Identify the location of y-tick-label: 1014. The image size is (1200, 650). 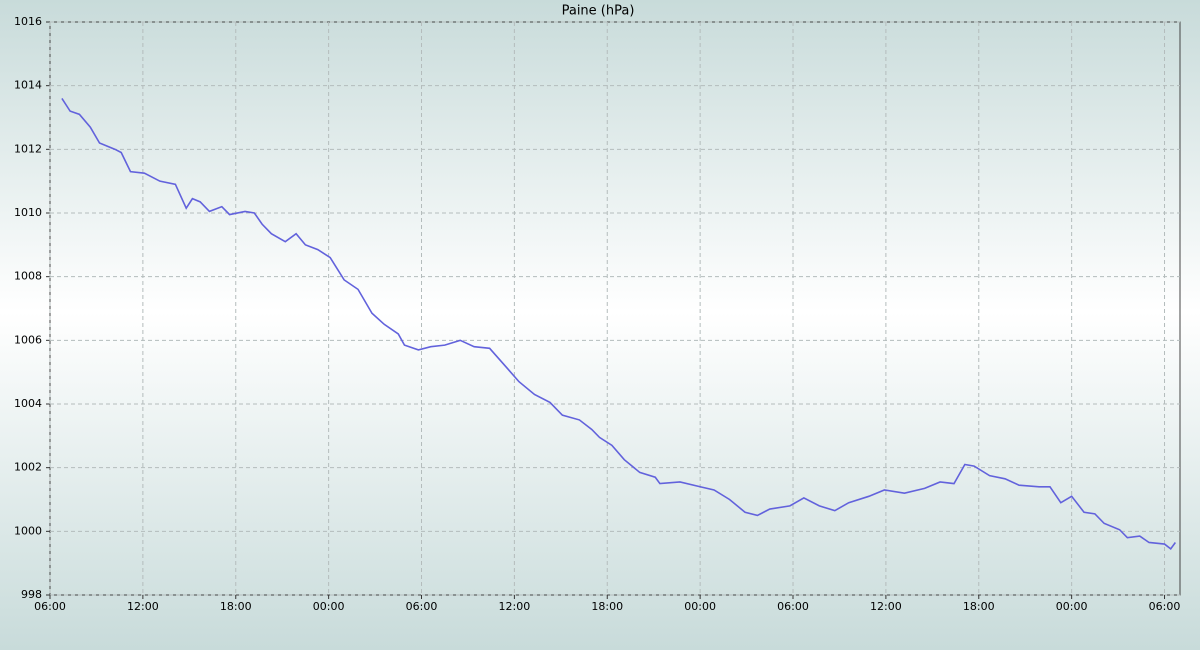
(28, 85).